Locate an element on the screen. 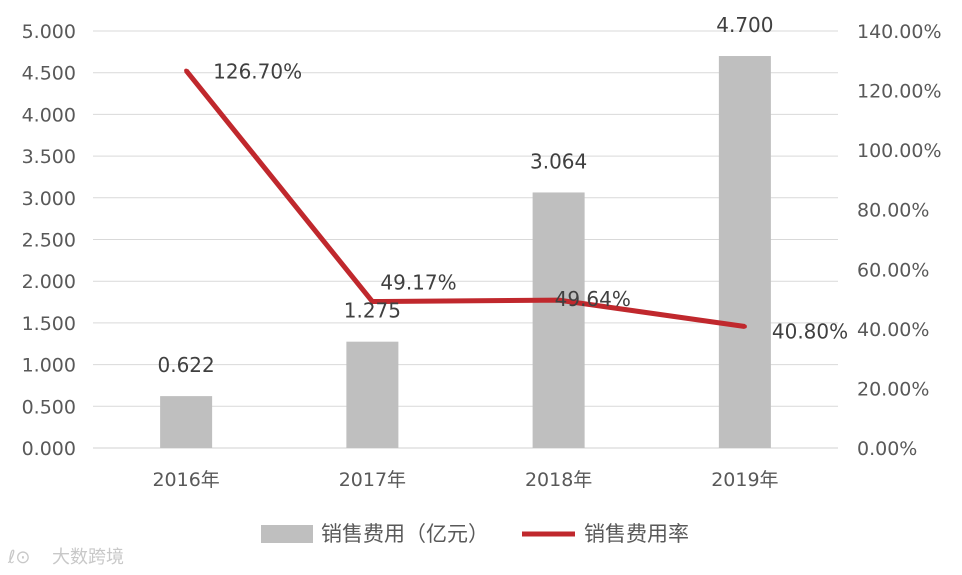  y-left-tick-label: 1.000 is located at coordinates (49, 366).